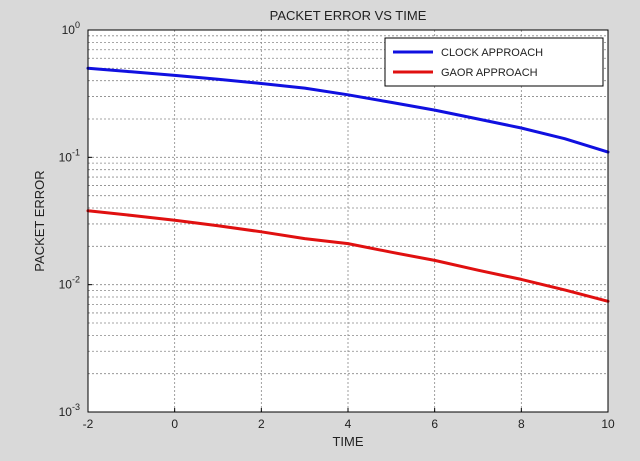  What do you see at coordinates (88, 424) in the screenshot?
I see `x-tick-label: -2` at bounding box center [88, 424].